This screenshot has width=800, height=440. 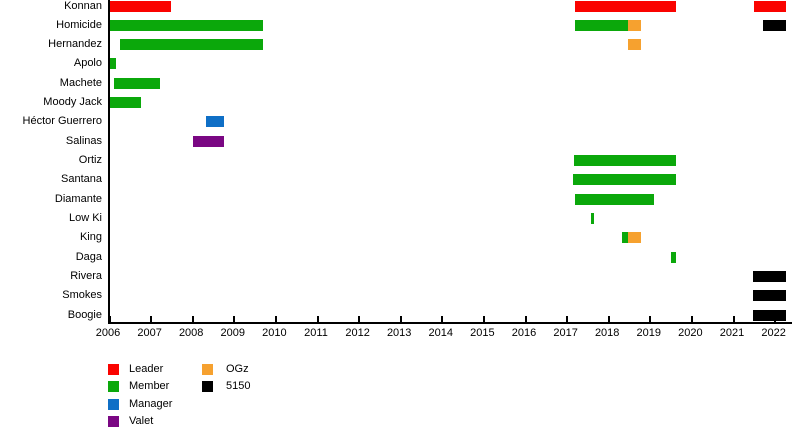 I want to click on legend-label: Manager, so click(x=151, y=403).